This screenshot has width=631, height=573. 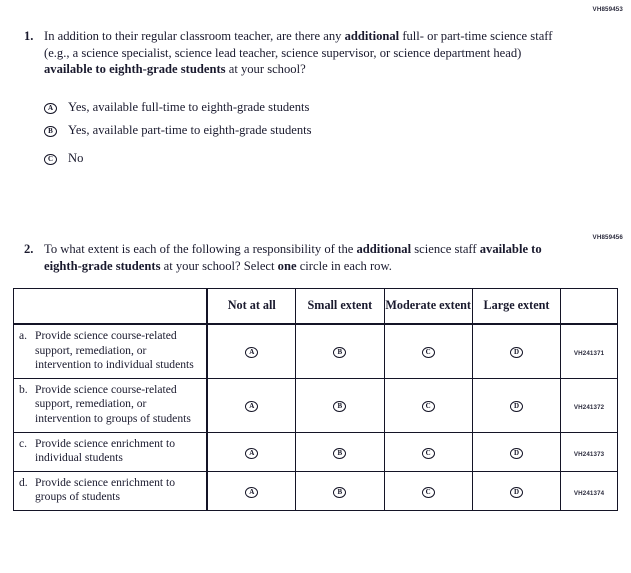 I want to click on matrix-header-large-extent: Large extent, so click(x=516, y=306).